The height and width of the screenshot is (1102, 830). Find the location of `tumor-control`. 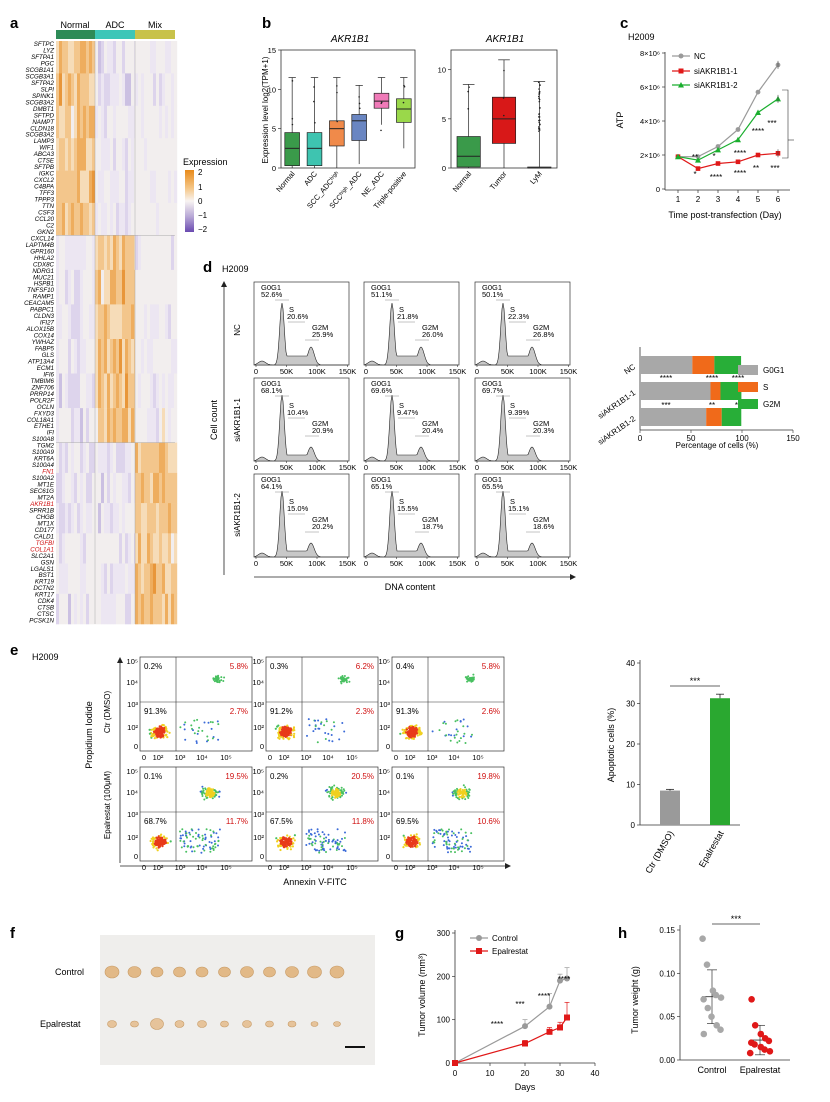

tumor-control is located at coordinates (337, 972).